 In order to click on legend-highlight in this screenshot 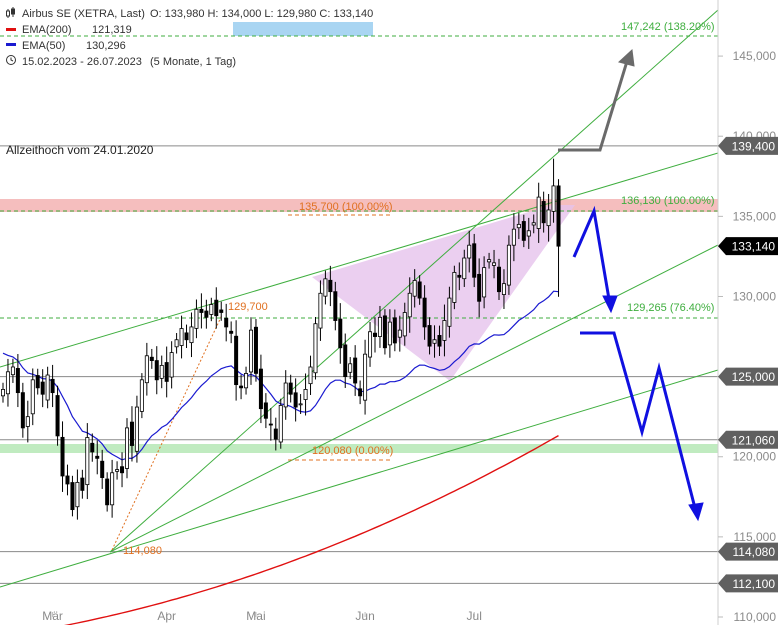, I will do `click(303, 29)`.